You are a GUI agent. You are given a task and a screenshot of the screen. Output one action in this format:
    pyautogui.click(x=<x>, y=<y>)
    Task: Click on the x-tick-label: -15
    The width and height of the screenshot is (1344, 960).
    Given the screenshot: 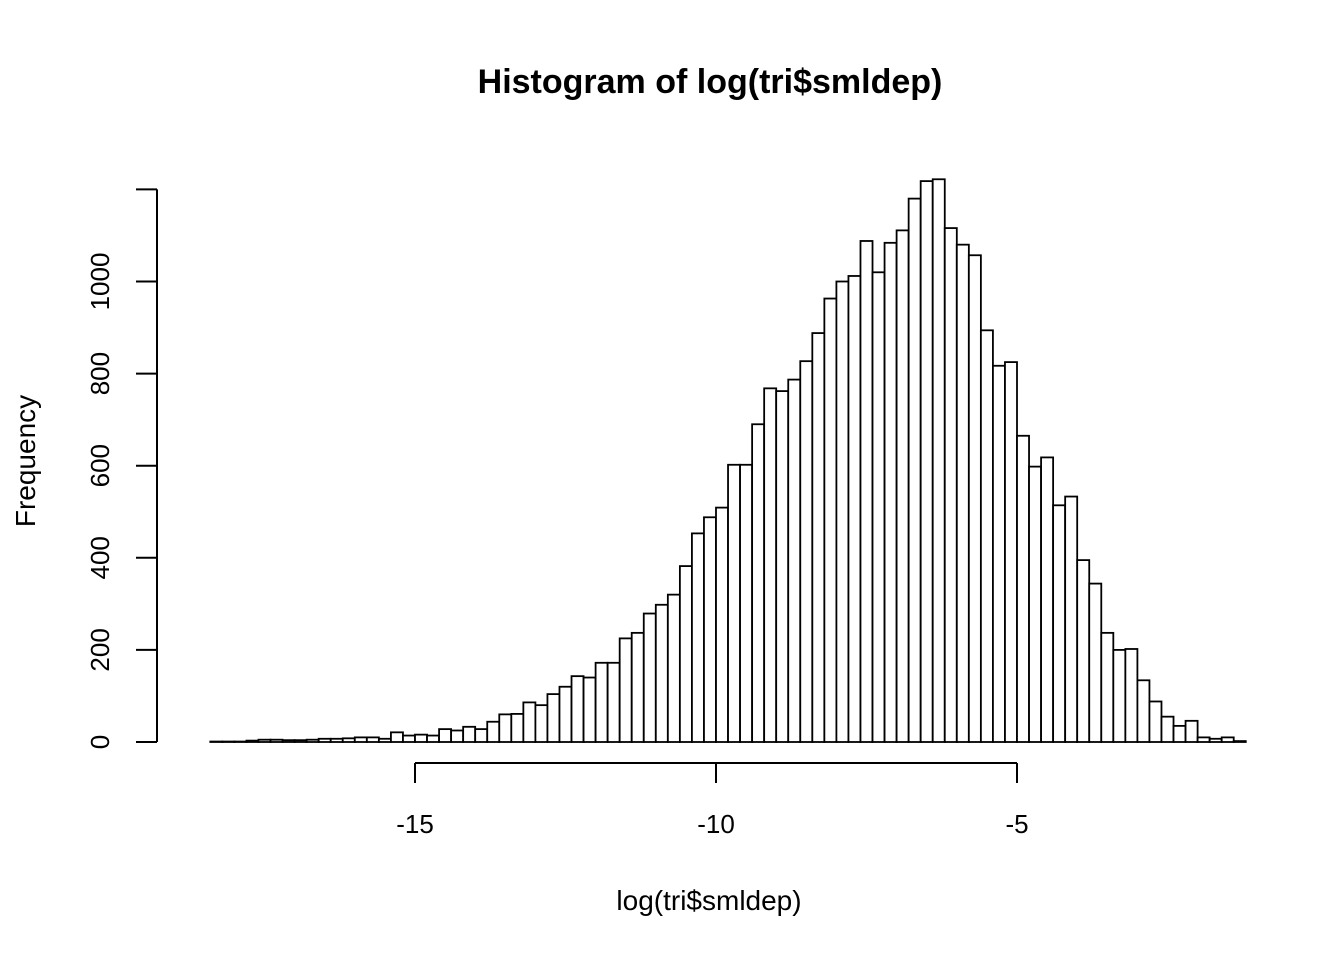 What is the action you would take?
    pyautogui.click(x=415, y=824)
    